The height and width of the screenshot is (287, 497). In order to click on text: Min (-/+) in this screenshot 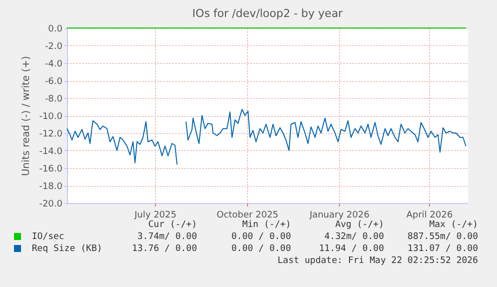, I will do `click(266, 225)`.